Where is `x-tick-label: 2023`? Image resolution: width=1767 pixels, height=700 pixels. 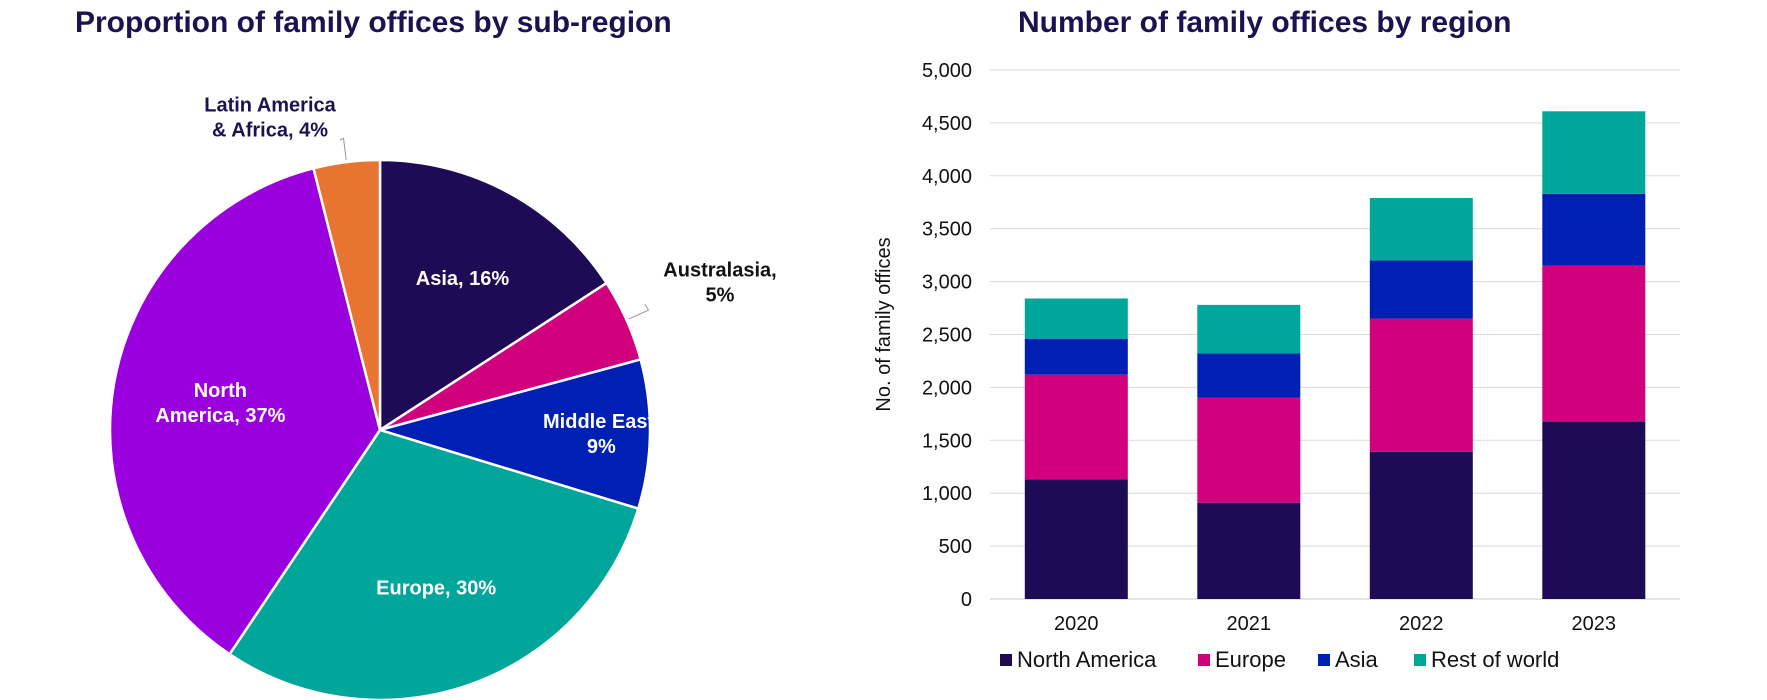 x-tick-label: 2023 is located at coordinates (1594, 624).